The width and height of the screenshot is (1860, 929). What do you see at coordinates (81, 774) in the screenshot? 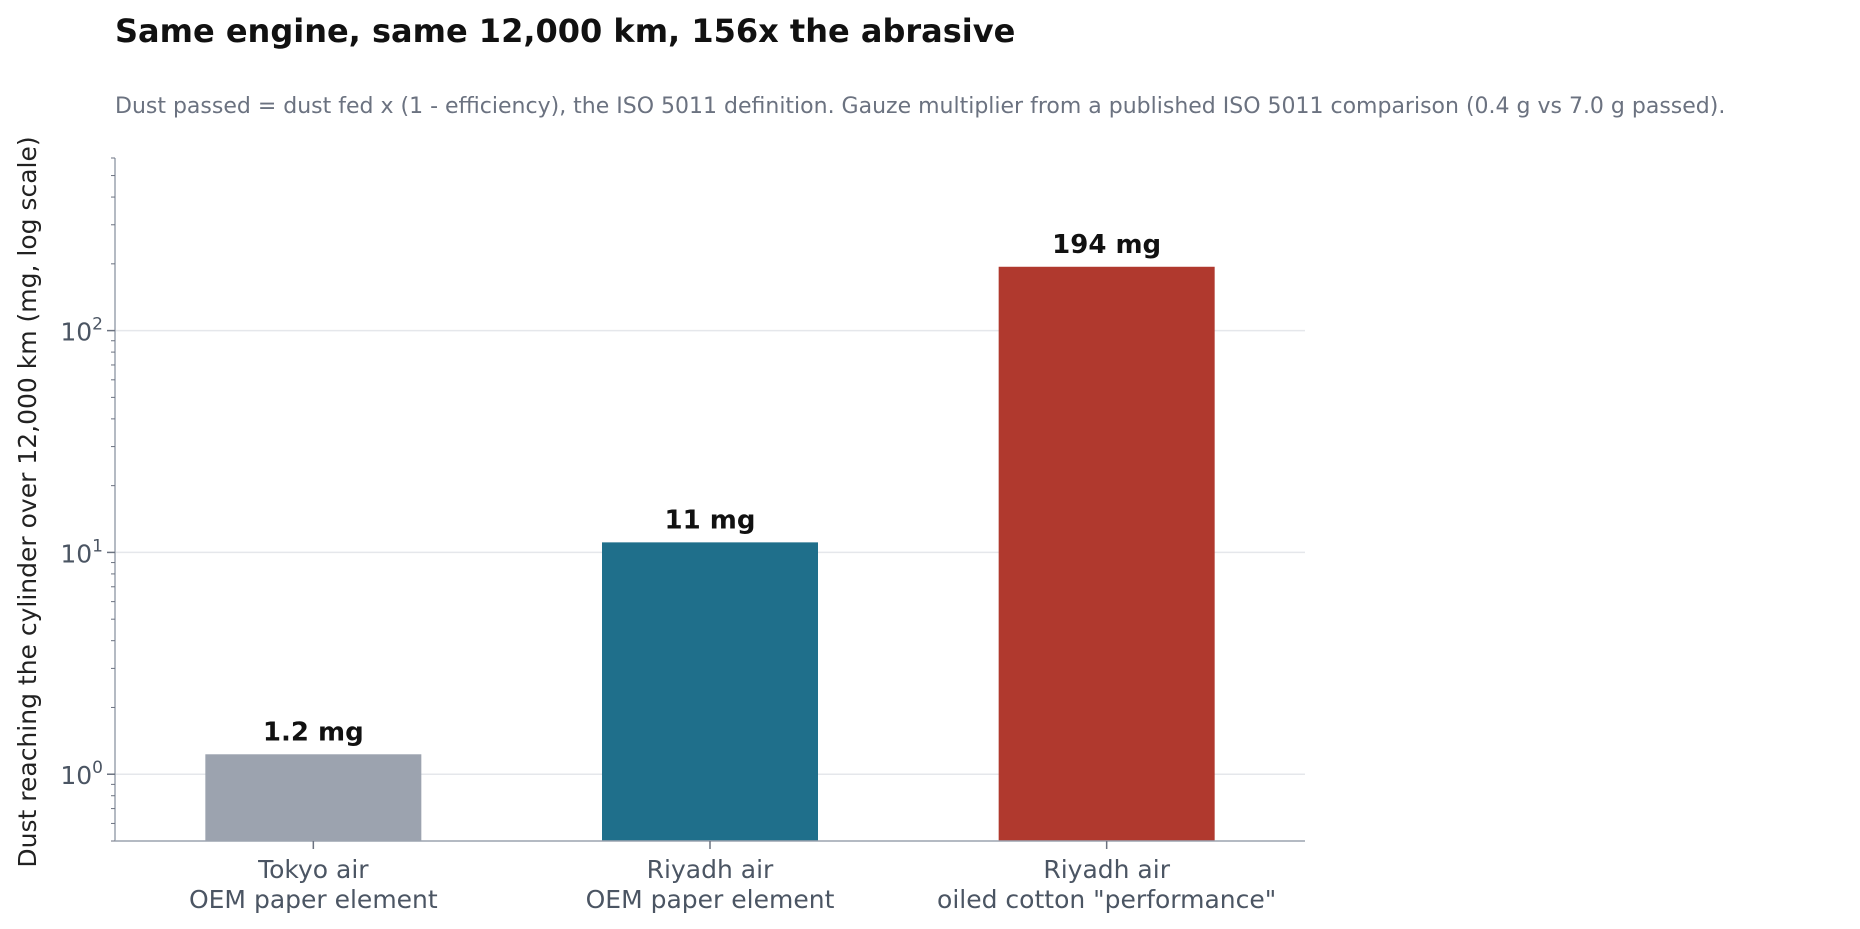
I see `y-tick-label: 100` at bounding box center [81, 774].